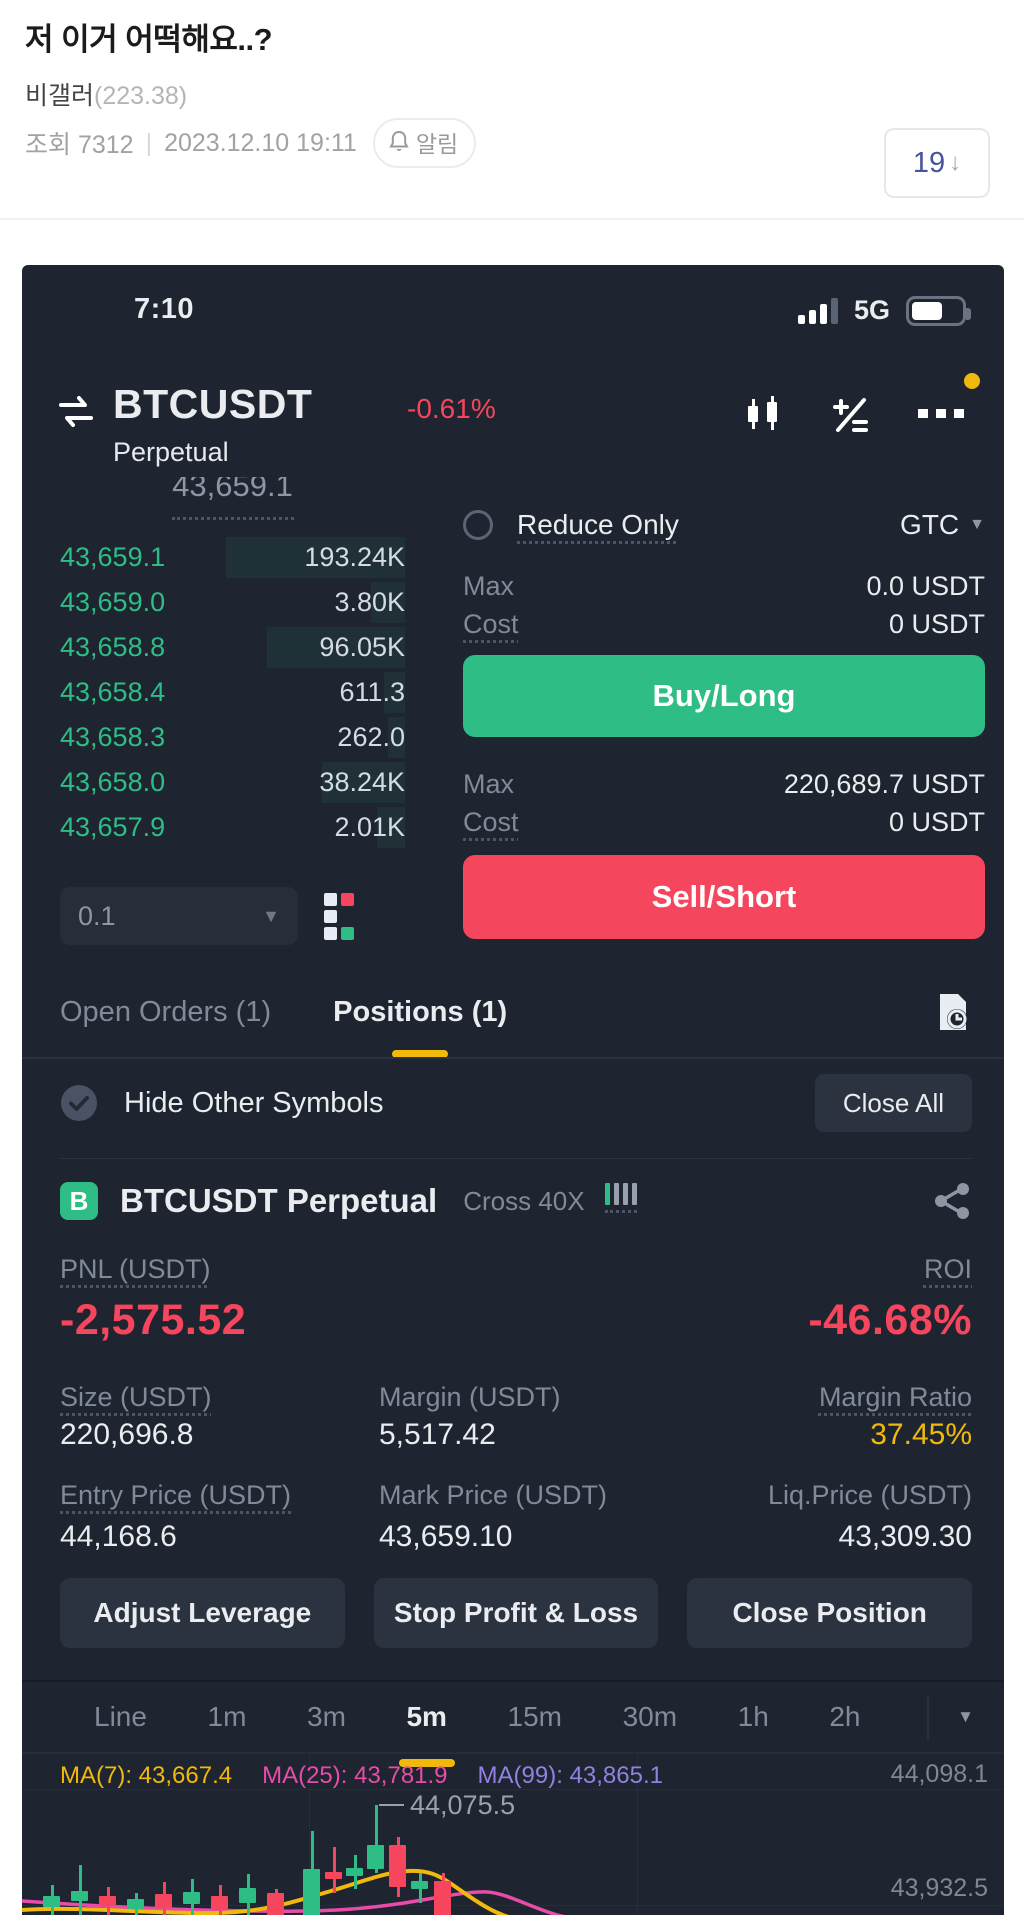  Describe the element at coordinates (326, 1716) in the screenshot. I see `tf-3m: 3m` at that location.